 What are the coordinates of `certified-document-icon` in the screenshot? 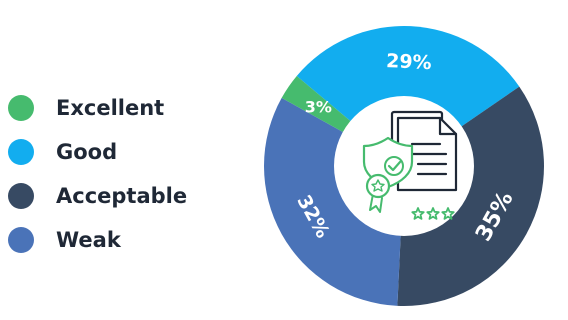 It's located at (410, 165).